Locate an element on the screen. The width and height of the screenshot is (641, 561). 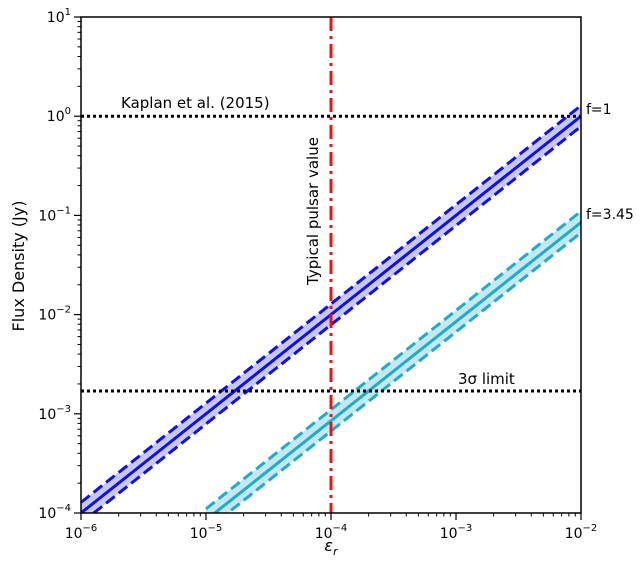
y-tick-label: 10¹ is located at coordinates (59, 16).